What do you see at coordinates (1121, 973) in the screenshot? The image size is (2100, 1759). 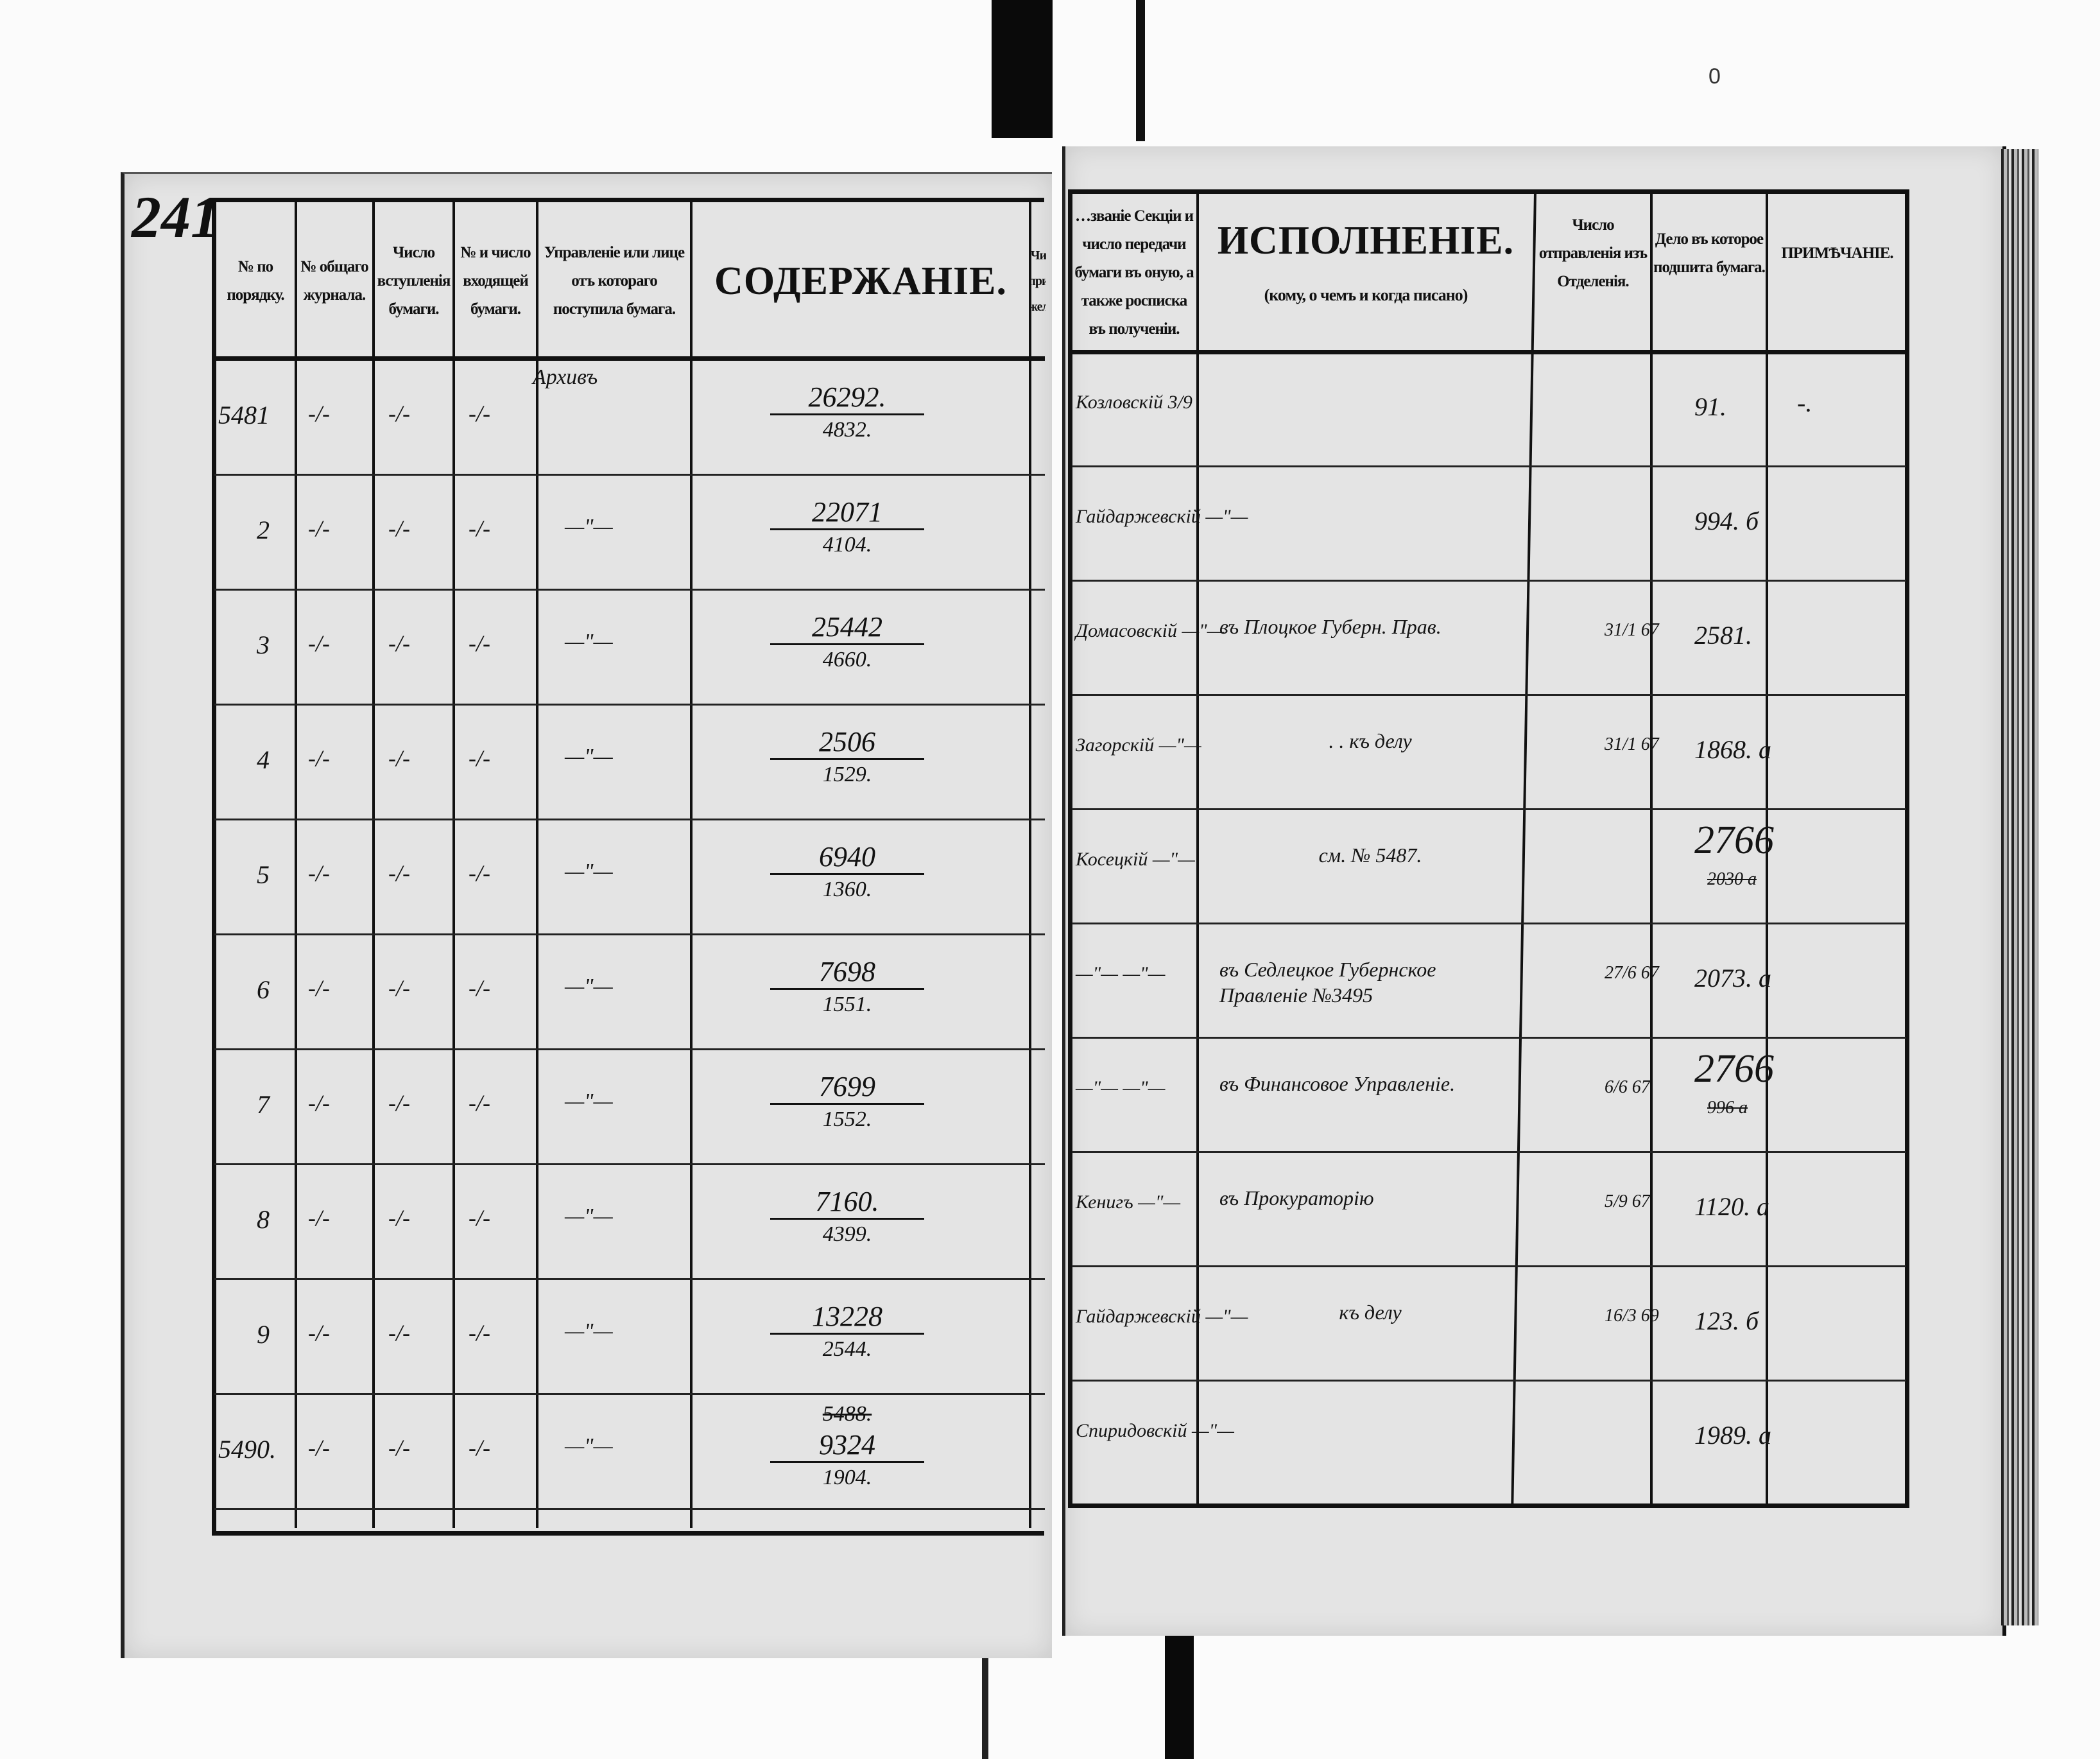 I see `row-section: —"— —"—` at bounding box center [1121, 973].